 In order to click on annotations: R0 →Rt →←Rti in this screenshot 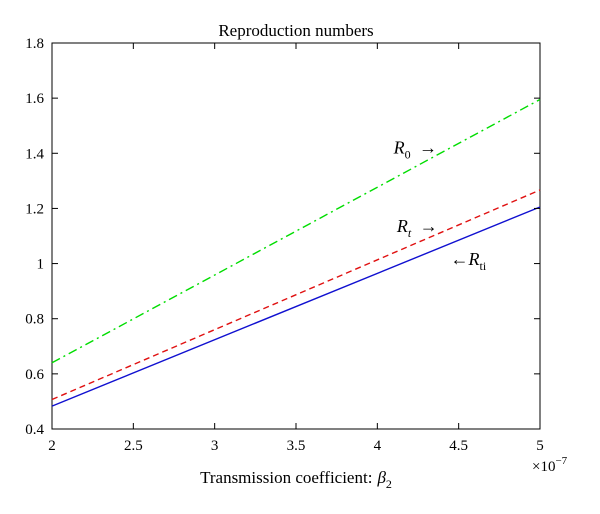, I will do `click(440, 205)`.